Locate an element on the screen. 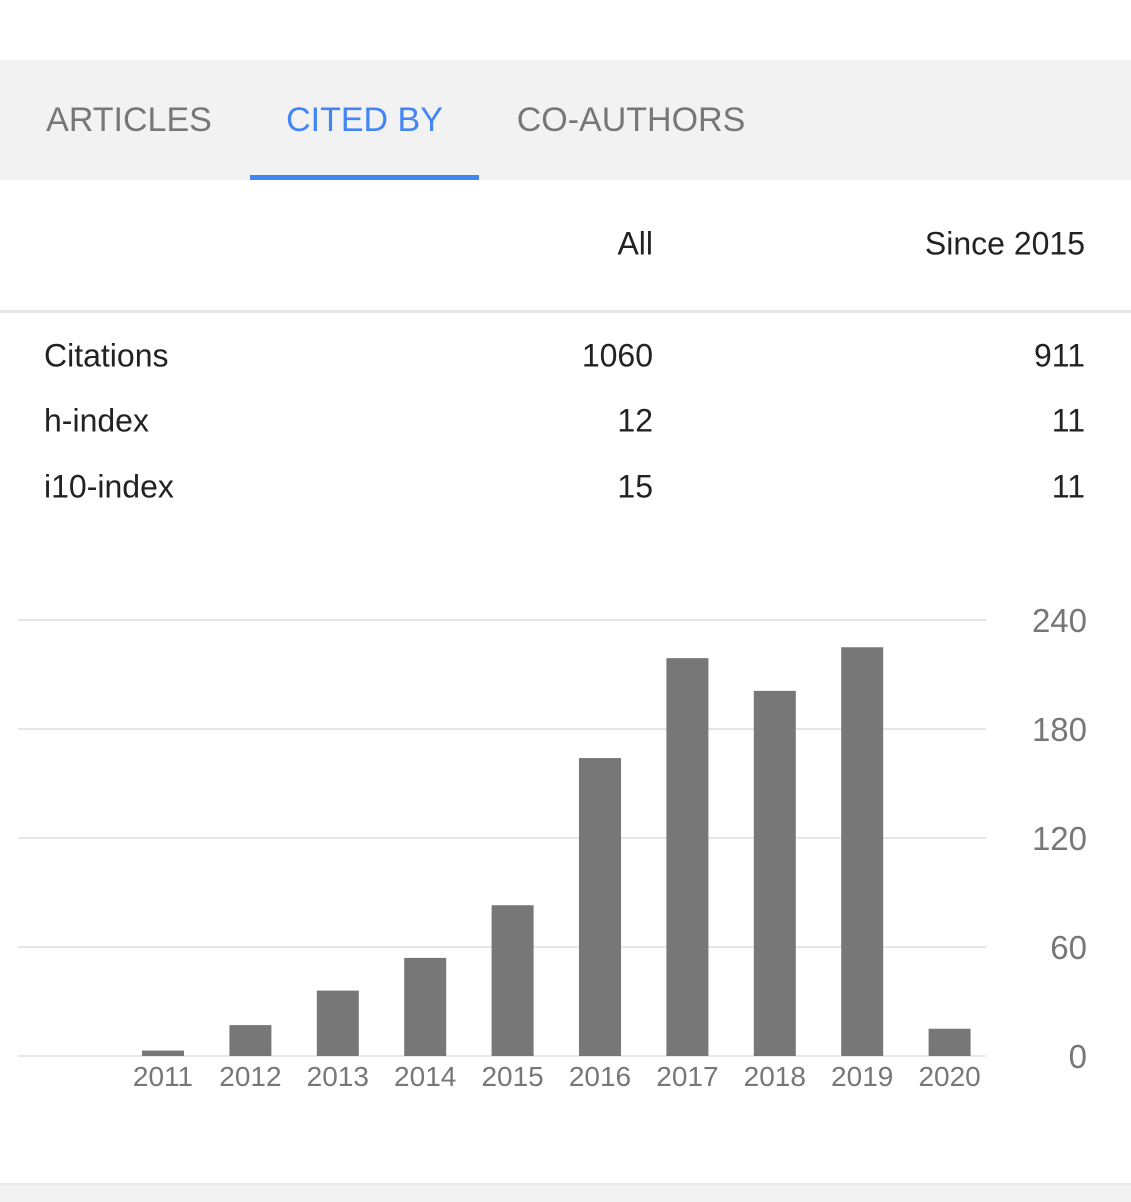 The width and height of the screenshot is (1131, 1202). bar-2018 is located at coordinates (774, 873).